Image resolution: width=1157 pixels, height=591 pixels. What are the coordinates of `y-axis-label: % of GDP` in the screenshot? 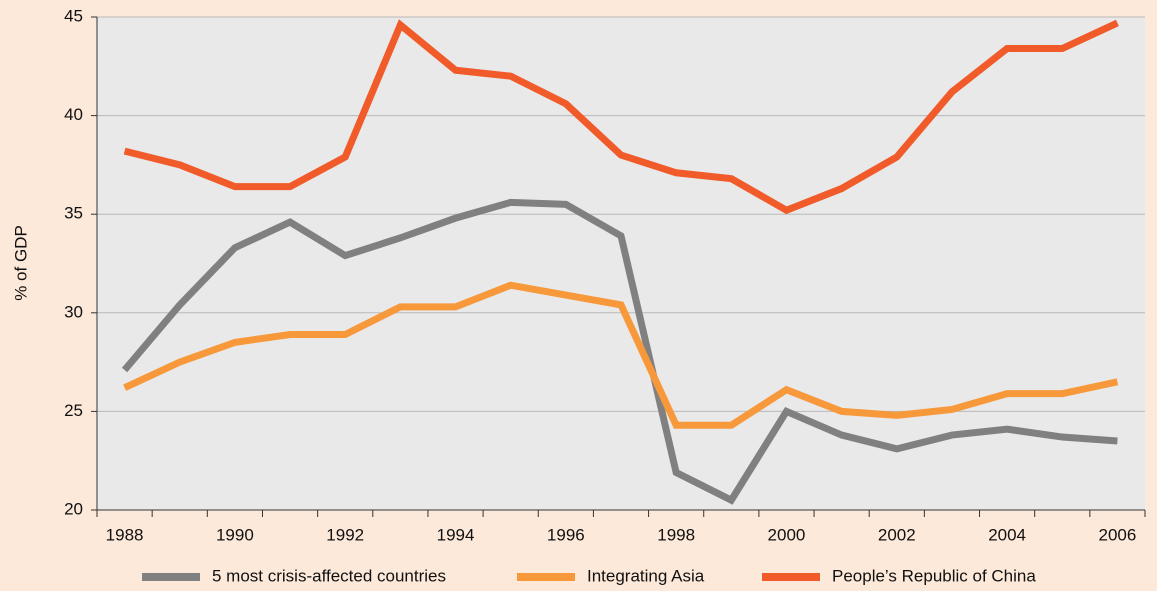 It's located at (20, 263).